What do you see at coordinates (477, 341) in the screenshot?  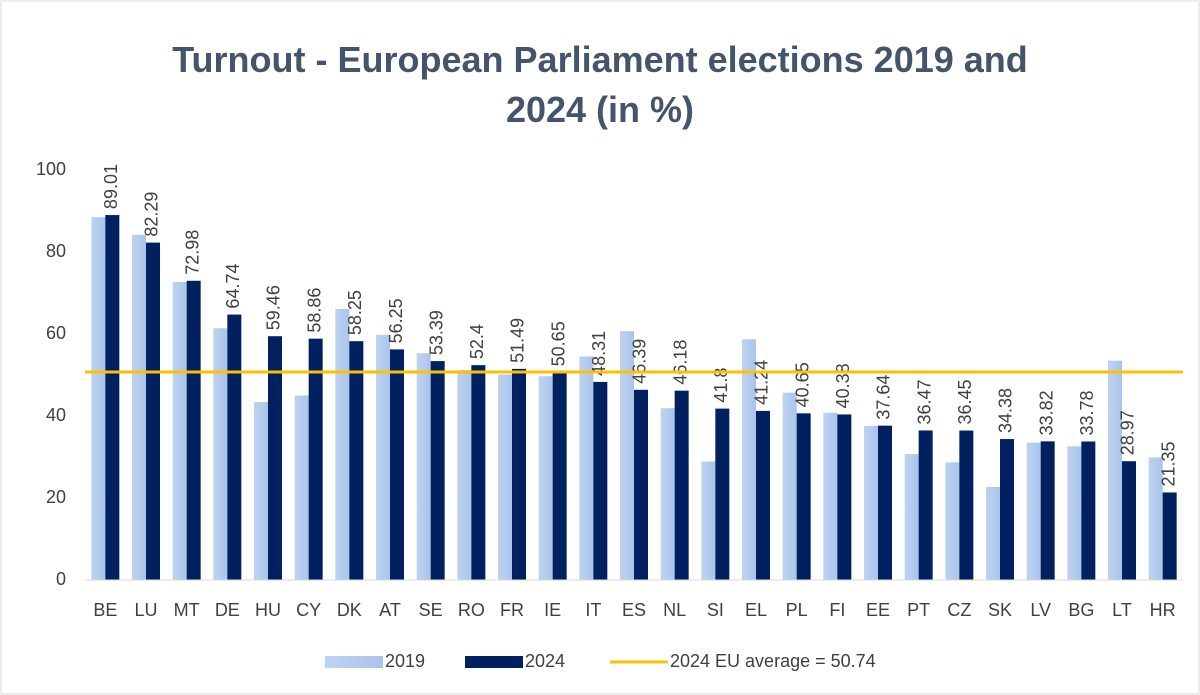 I see `value-label: 52.4` at bounding box center [477, 341].